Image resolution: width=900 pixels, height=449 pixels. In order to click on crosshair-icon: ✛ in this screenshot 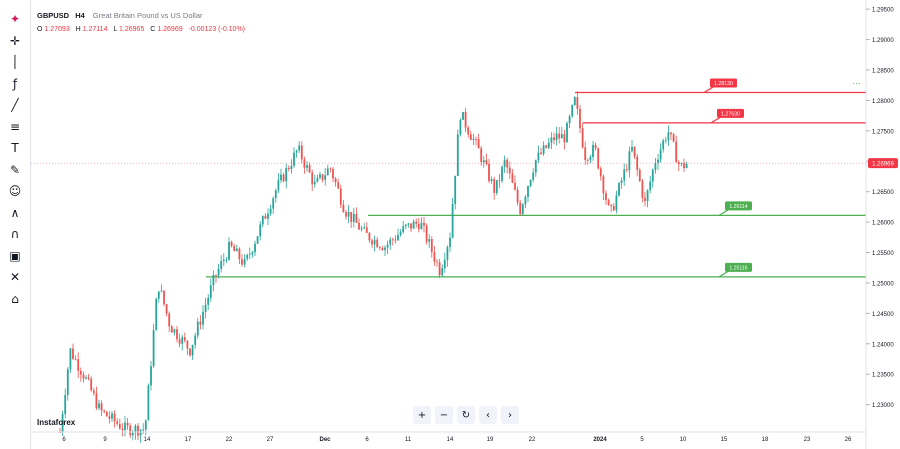, I will do `click(15, 40)`.